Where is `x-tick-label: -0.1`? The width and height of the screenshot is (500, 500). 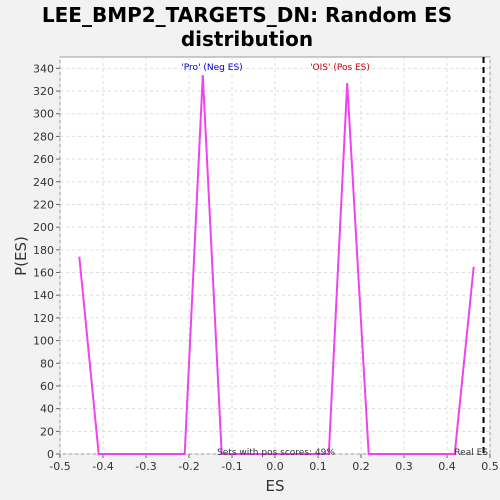 x-tick-label: -0.1 is located at coordinates (231, 466).